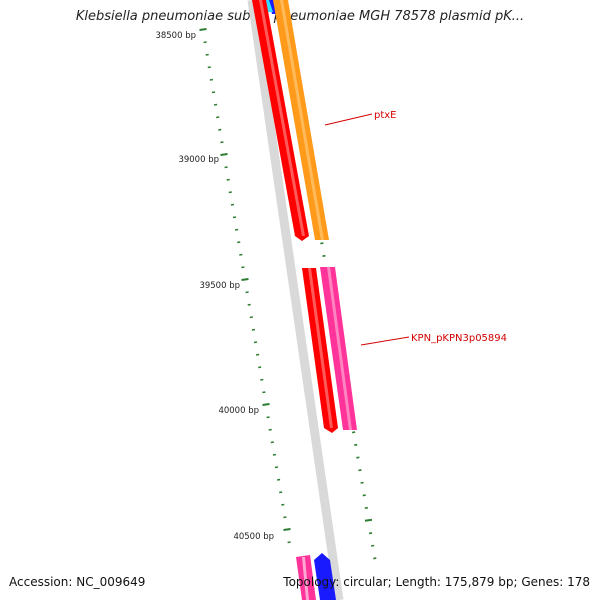 The image size is (600, 600). Describe the element at coordinates (219, 286) in the screenshot. I see `ruler-label-39500: 39500 bp` at that location.